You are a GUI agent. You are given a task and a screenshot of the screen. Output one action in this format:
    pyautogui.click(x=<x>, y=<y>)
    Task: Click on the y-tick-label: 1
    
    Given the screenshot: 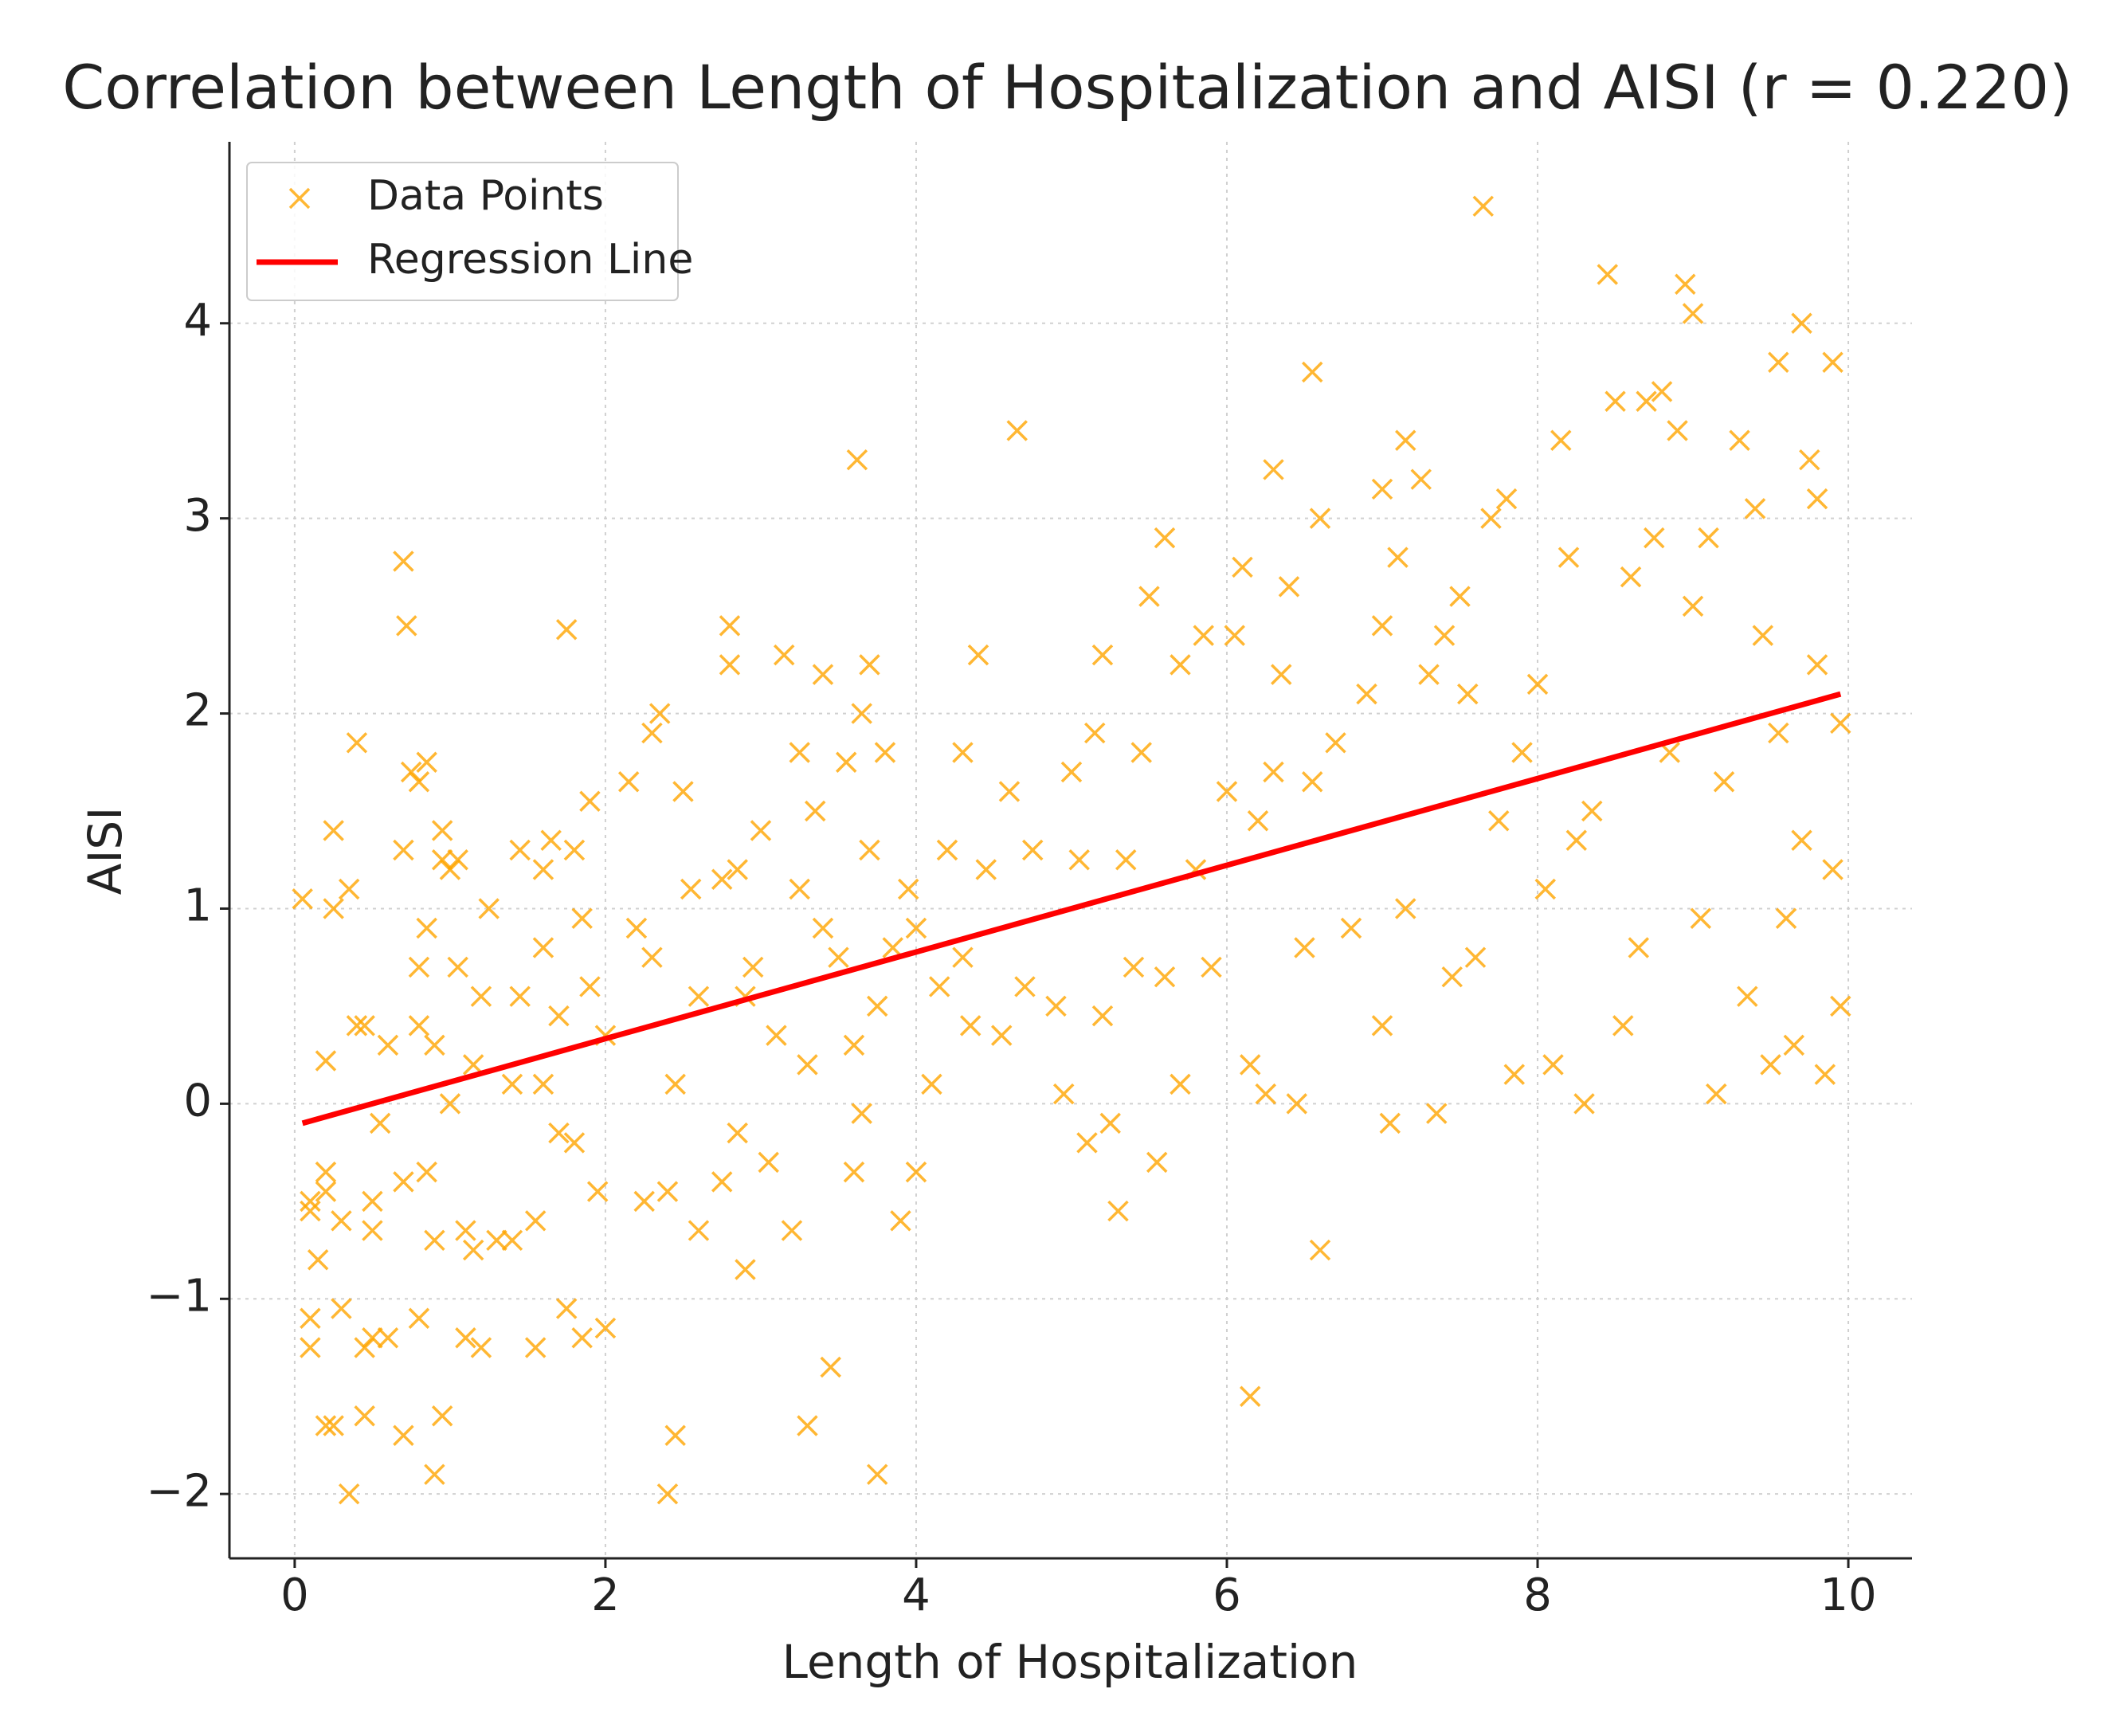 What is the action you would take?
    pyautogui.click(x=197, y=906)
    